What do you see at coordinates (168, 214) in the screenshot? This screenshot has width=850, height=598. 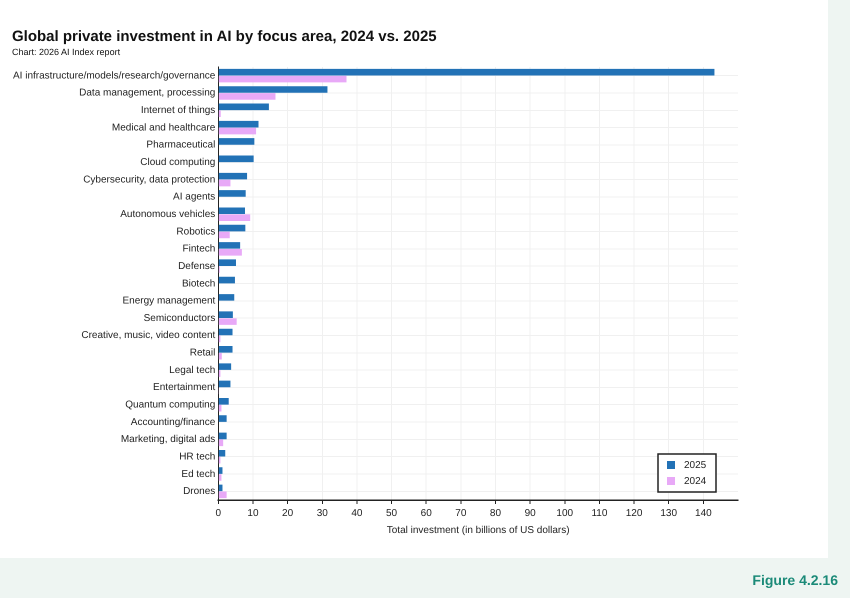 I see `y-tick-label: Autonomous vehicles` at bounding box center [168, 214].